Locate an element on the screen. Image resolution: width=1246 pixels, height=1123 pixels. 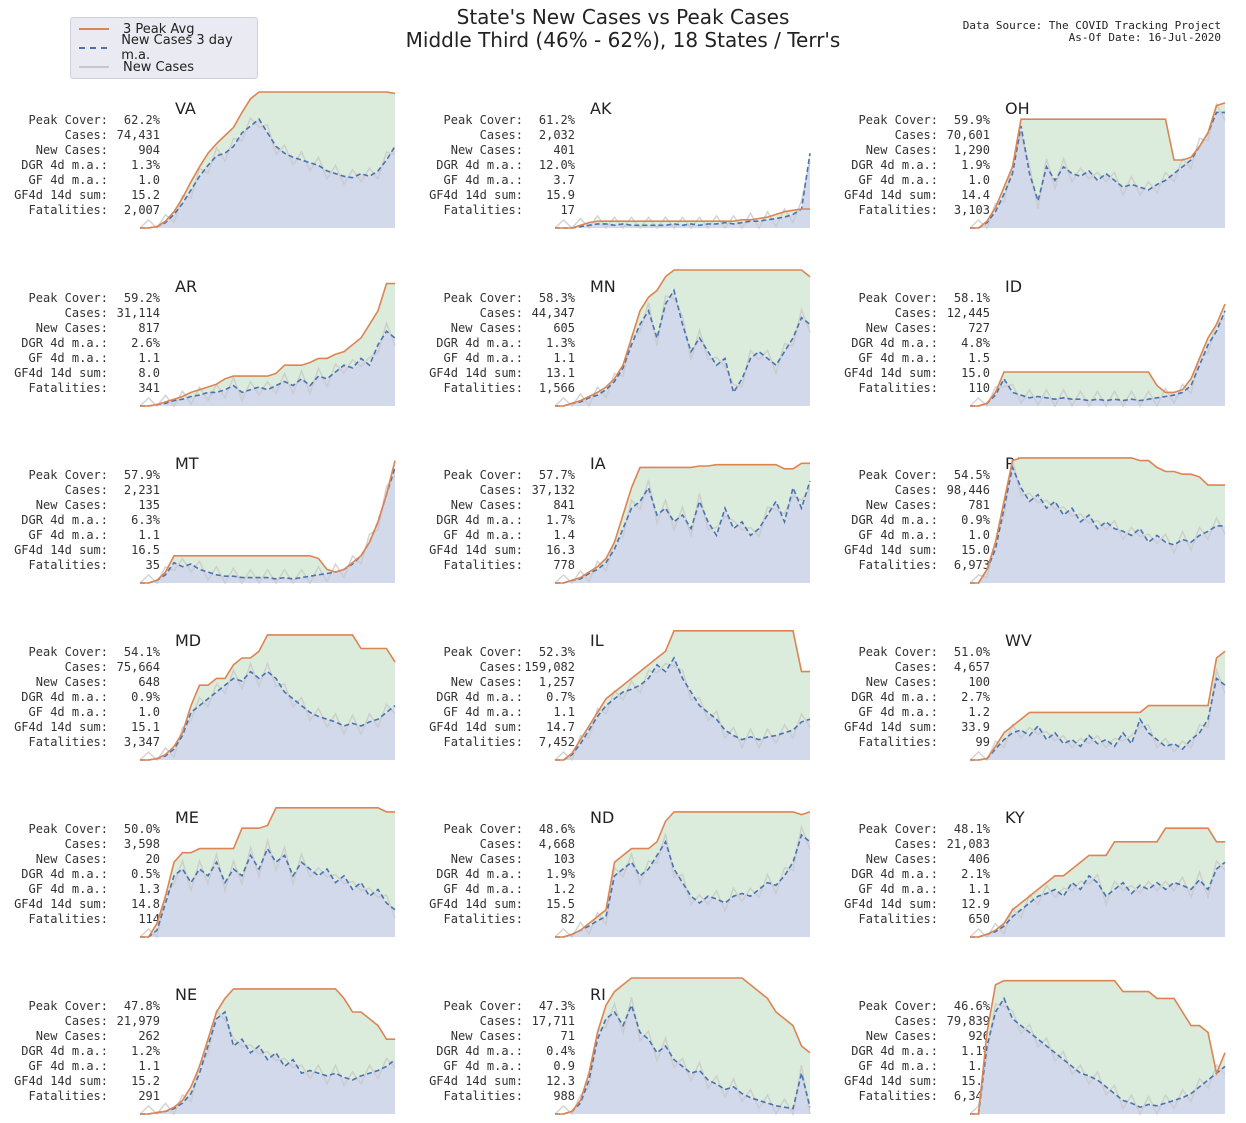
stat-line: Fatalities: 35 is located at coordinates (80, 565).